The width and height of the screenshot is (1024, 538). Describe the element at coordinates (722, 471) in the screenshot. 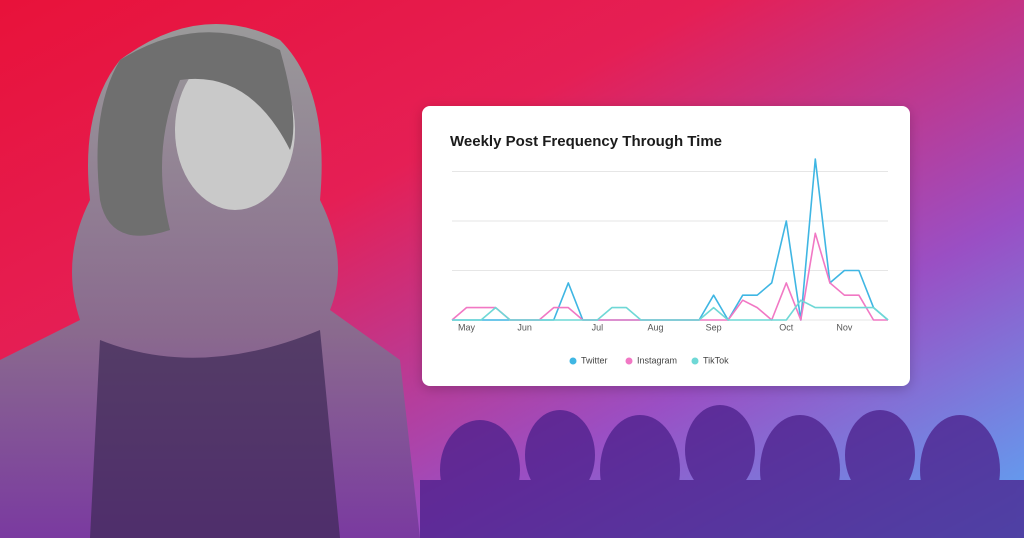

I see `crowd` at that location.